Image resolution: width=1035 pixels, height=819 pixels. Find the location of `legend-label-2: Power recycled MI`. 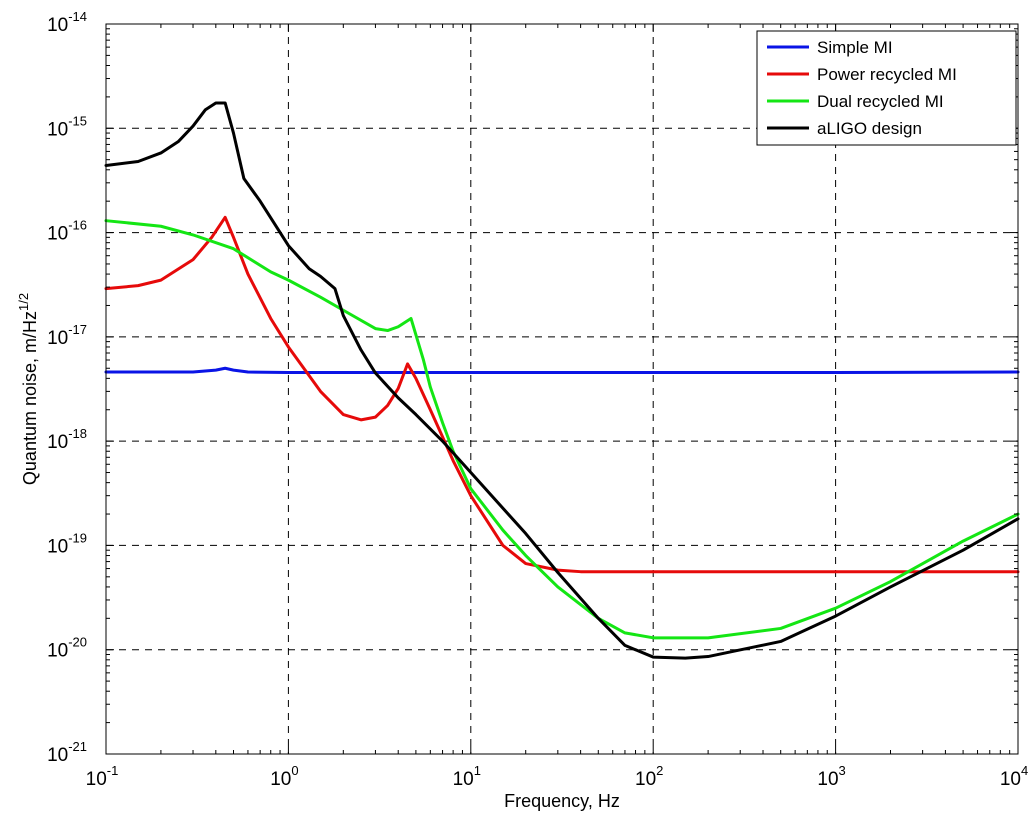

legend-label-2: Power recycled MI is located at coordinates (887, 74).